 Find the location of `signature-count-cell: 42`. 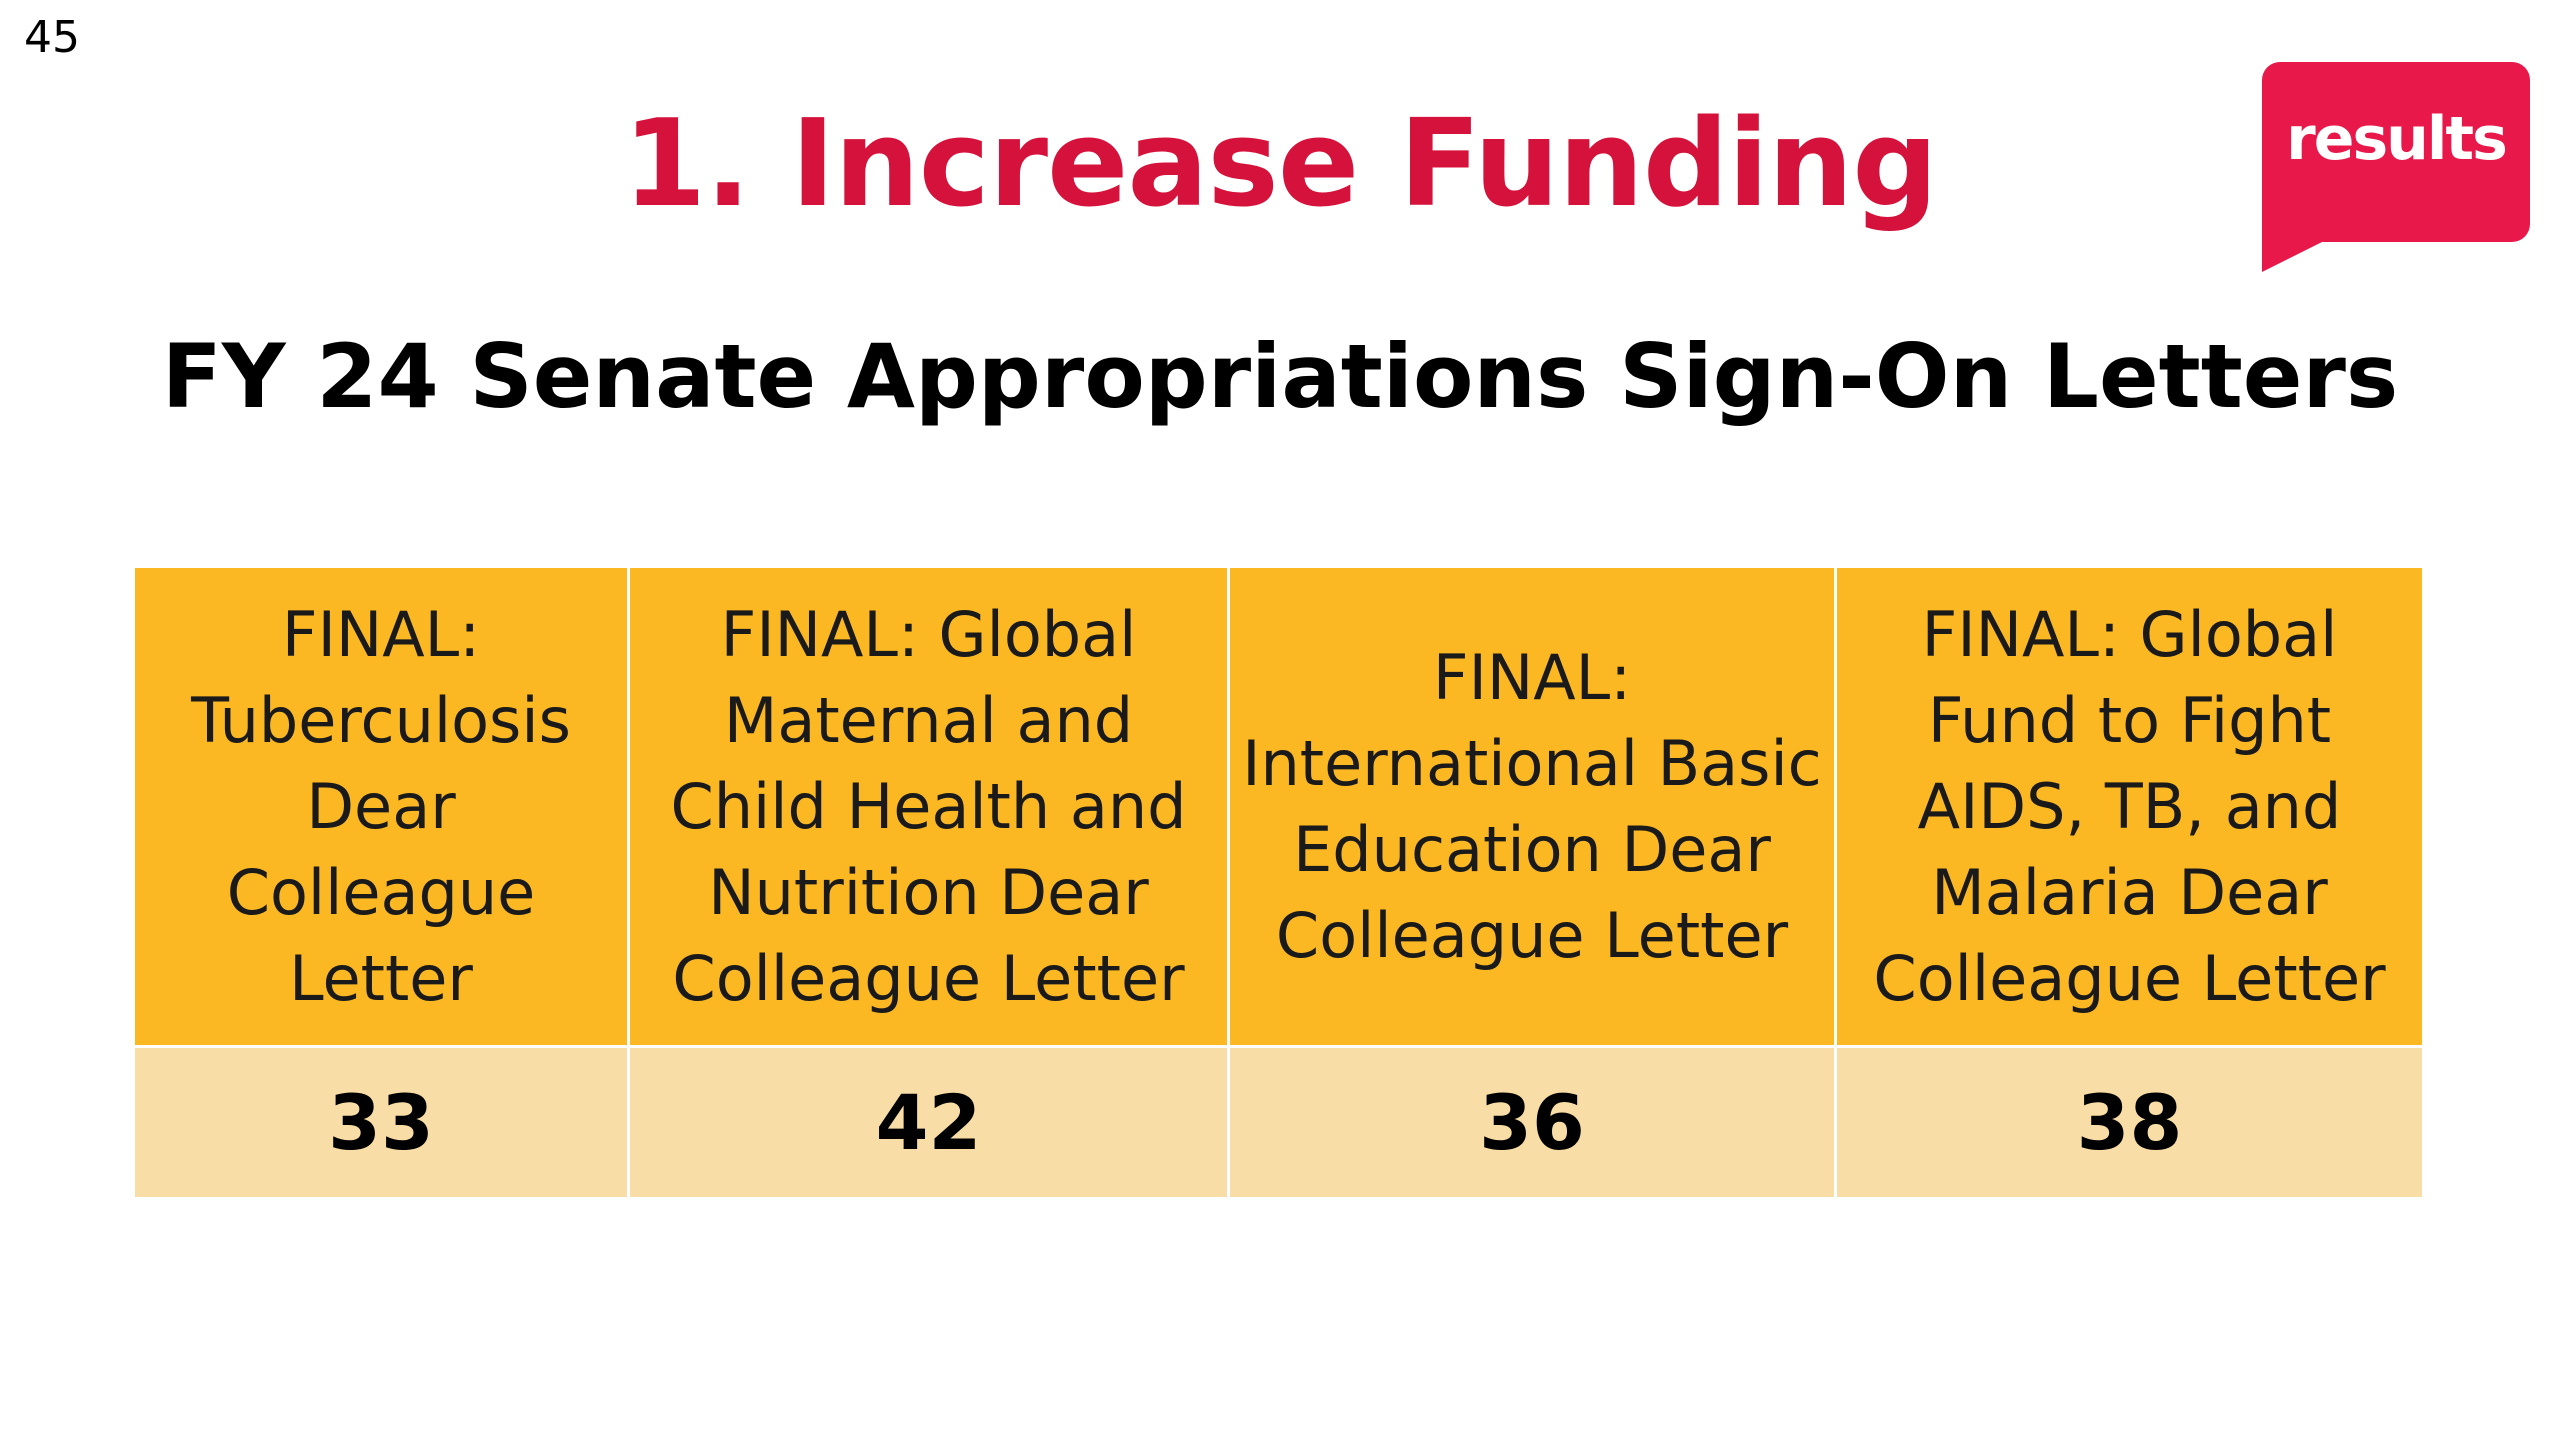

signature-count-cell: 42 is located at coordinates (928, 1122).